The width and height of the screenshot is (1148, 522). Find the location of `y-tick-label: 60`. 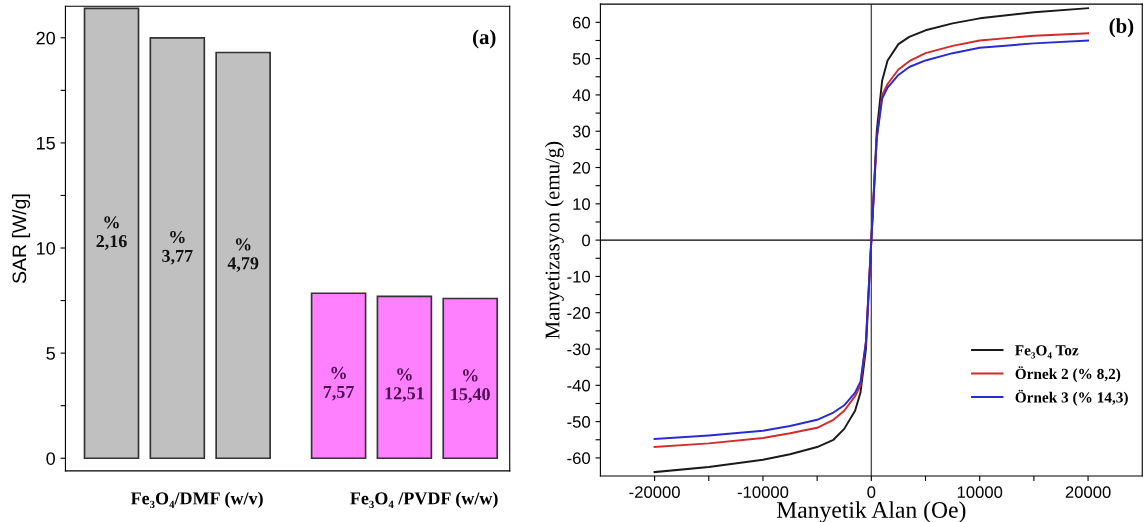

y-tick-label: 60 is located at coordinates (581, 22).